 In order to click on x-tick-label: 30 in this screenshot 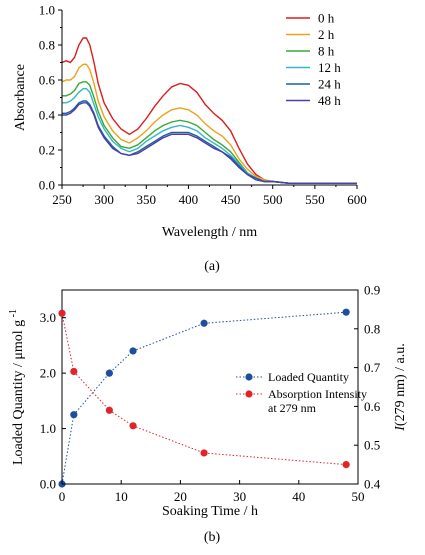, I will do `click(239, 496)`.